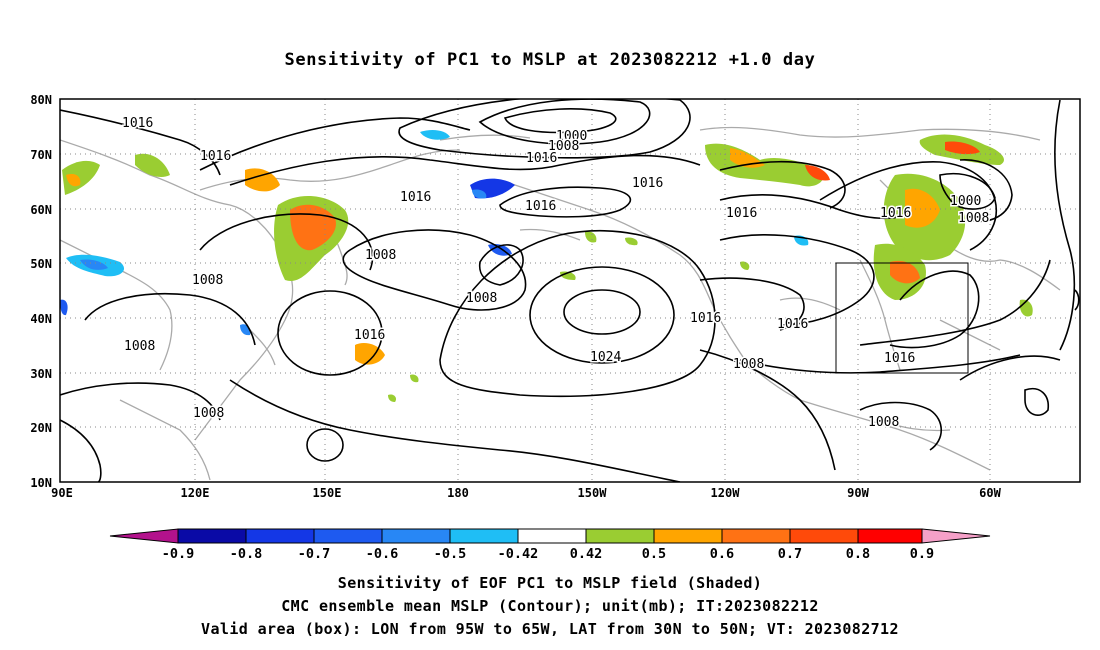  What do you see at coordinates (518, 554) in the screenshot?
I see `colorbar-label: -0.42` at bounding box center [518, 554].